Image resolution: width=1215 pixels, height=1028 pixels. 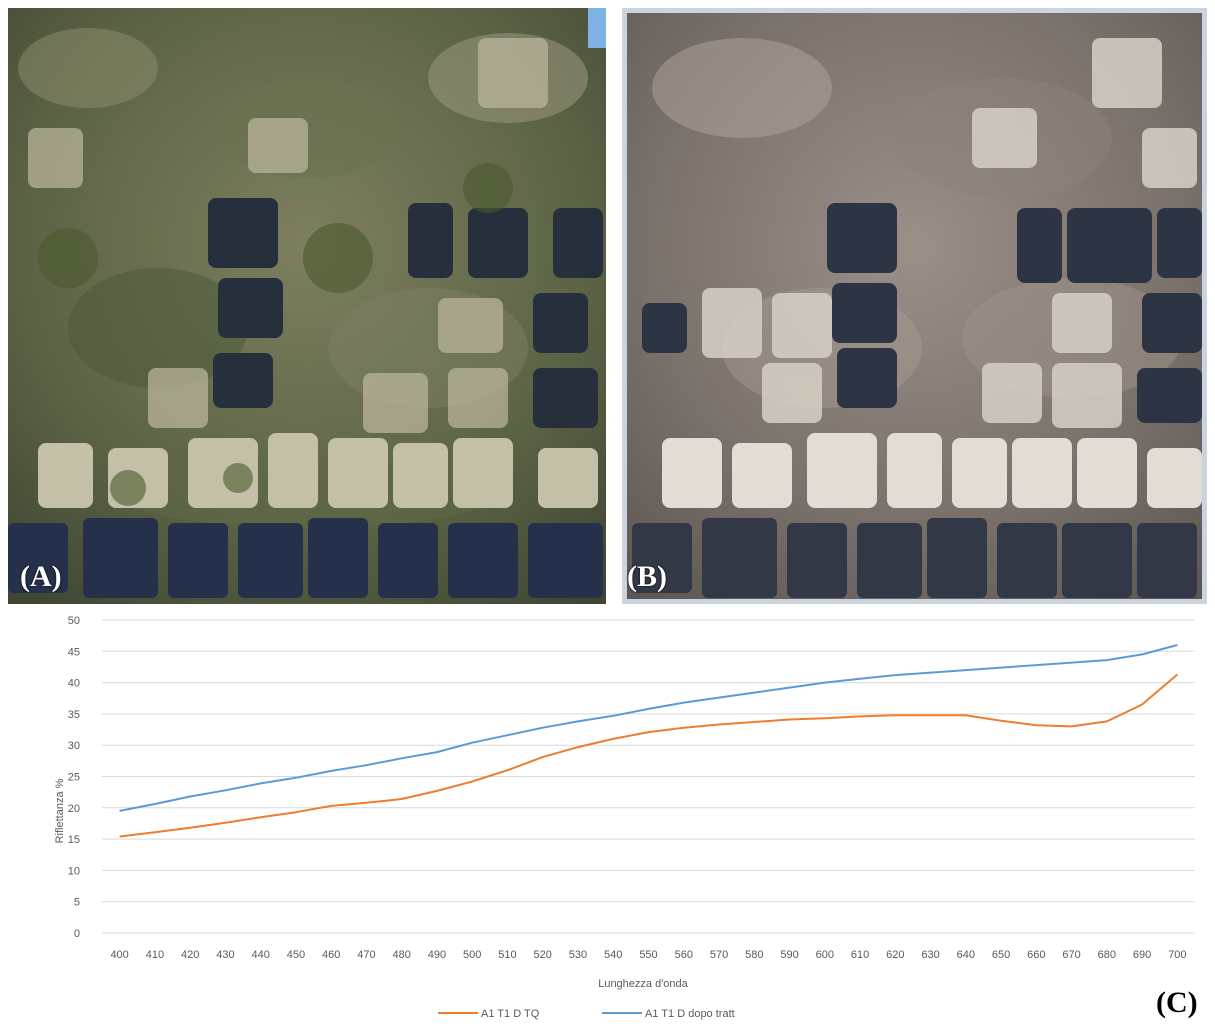 I want to click on y-tick-label: 0, so click(x=77, y=934).